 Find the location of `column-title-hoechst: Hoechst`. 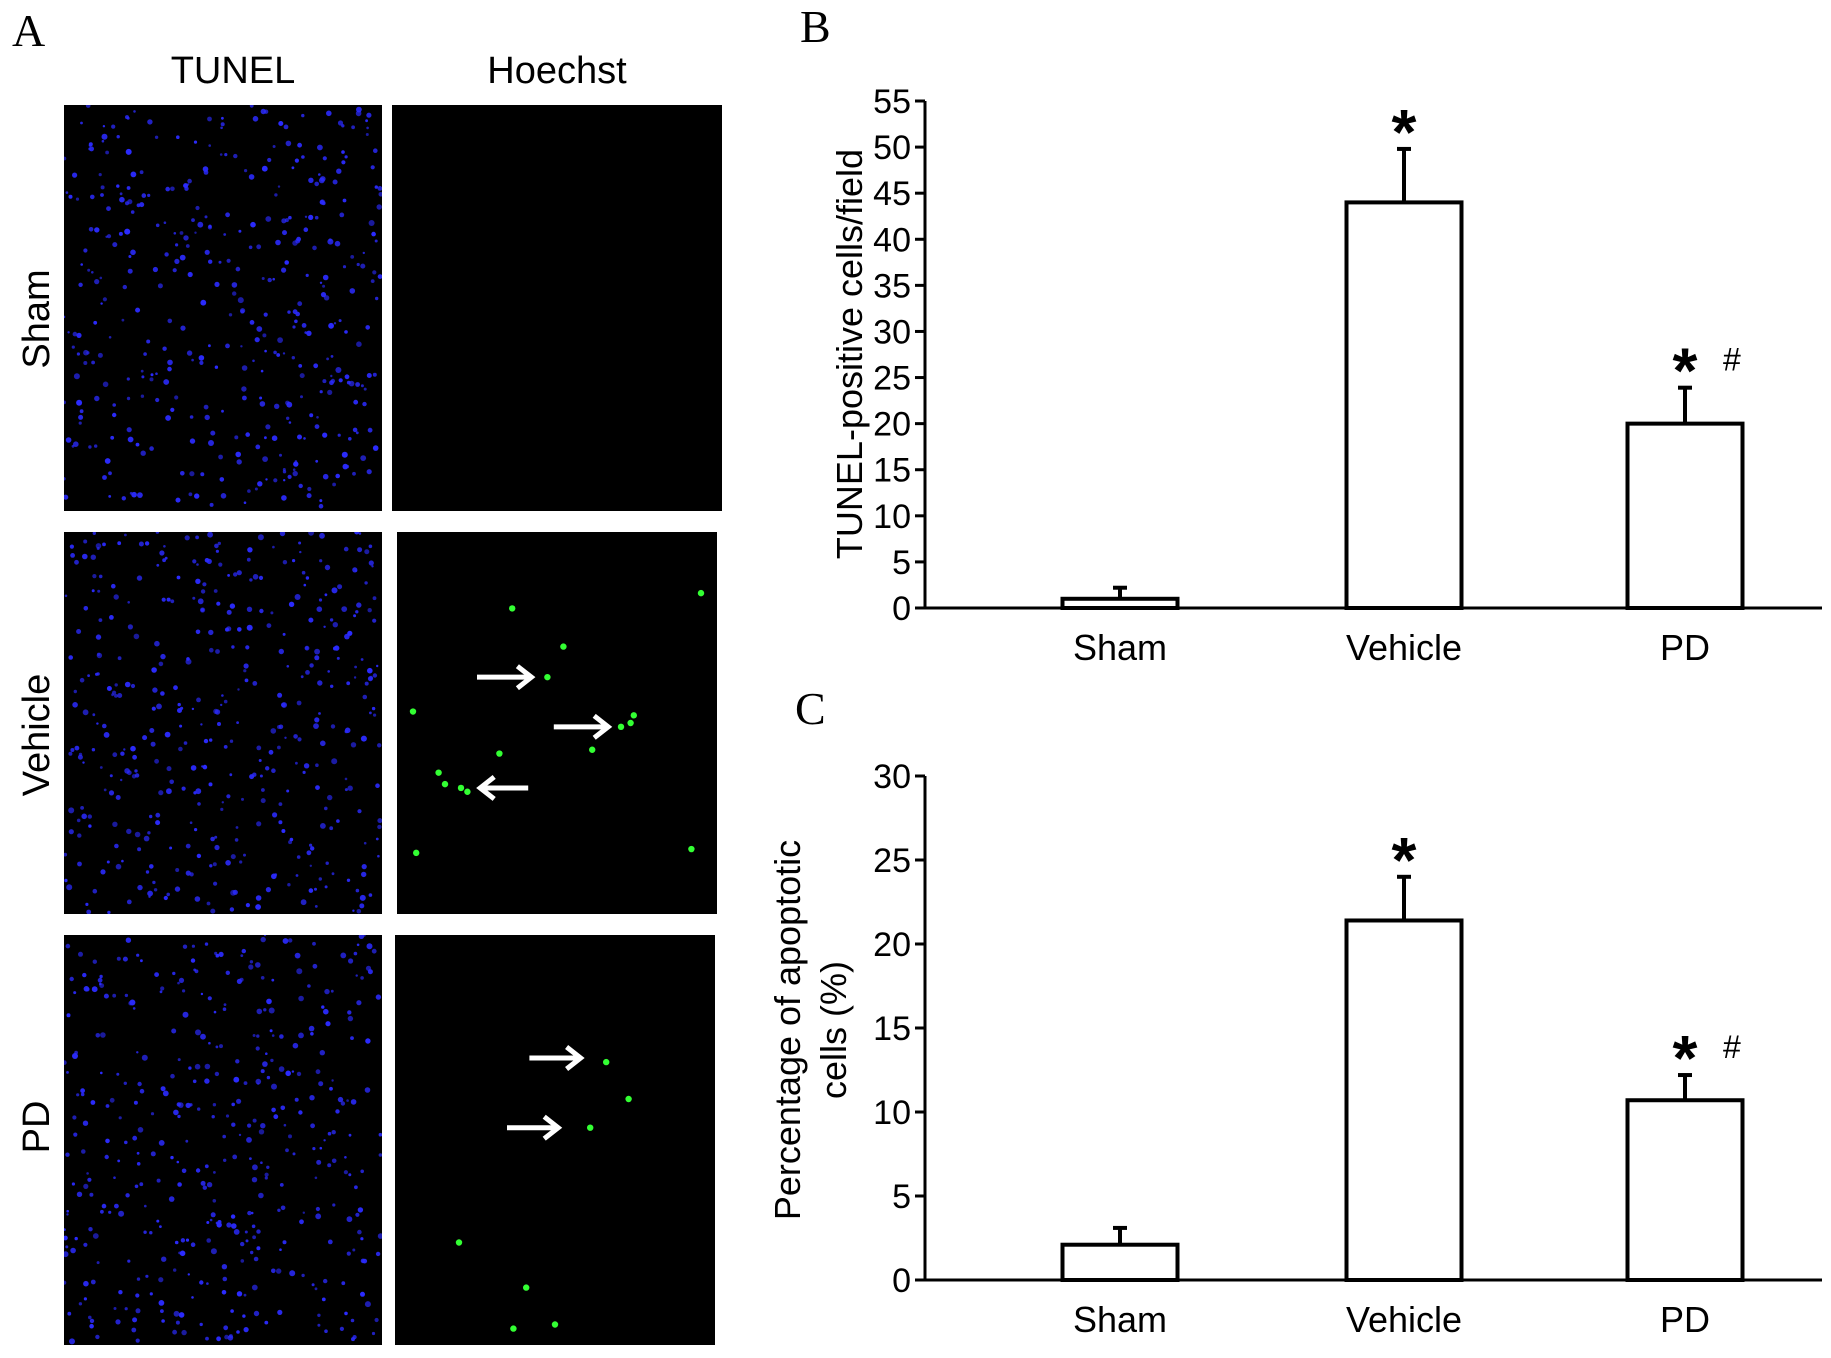

column-title-hoechst: Hoechst is located at coordinates (557, 71).